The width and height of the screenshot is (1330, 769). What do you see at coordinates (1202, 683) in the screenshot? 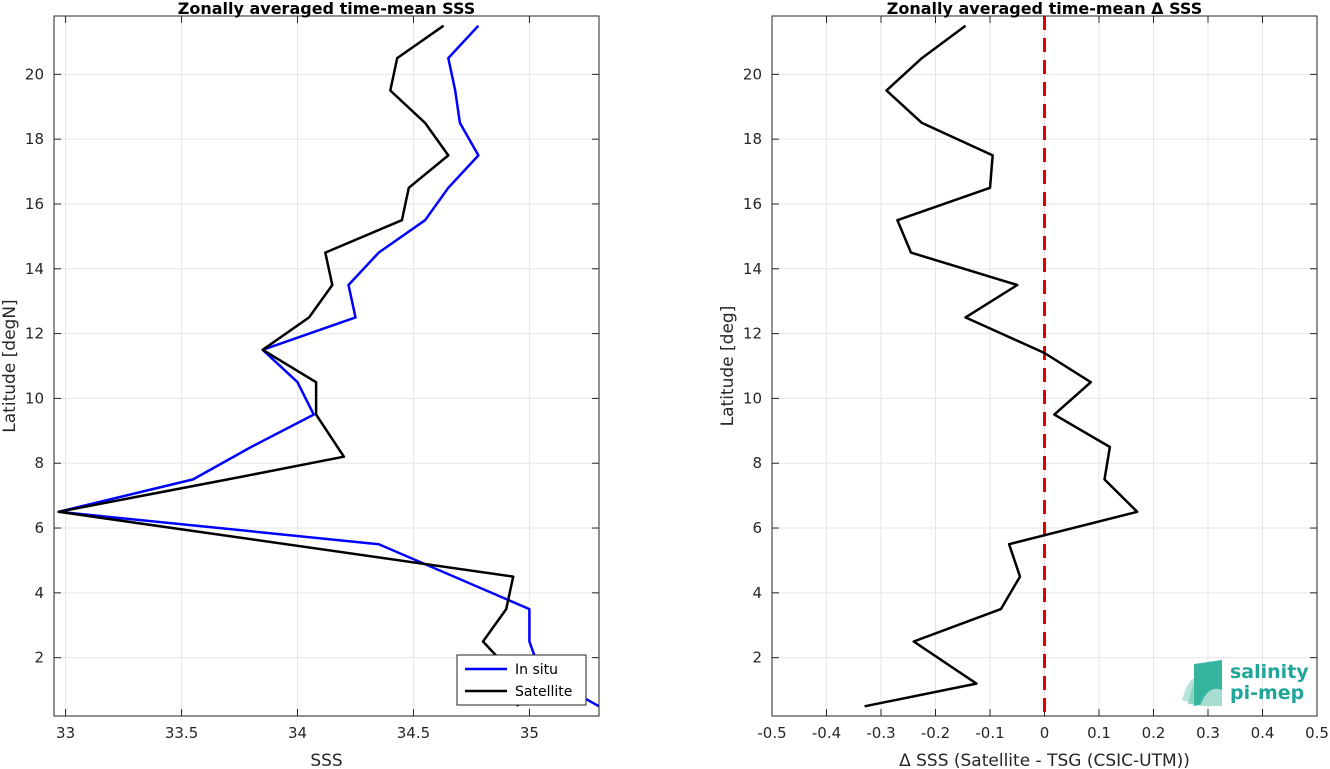
I see `logo-waves-icon` at bounding box center [1202, 683].